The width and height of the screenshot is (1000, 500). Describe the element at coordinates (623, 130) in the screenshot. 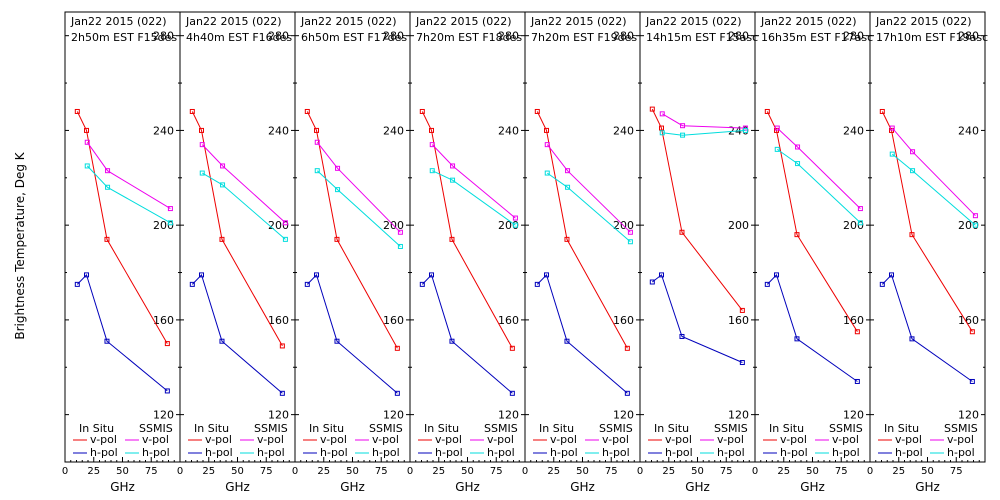

I see `y-tick-label: 240` at that location.